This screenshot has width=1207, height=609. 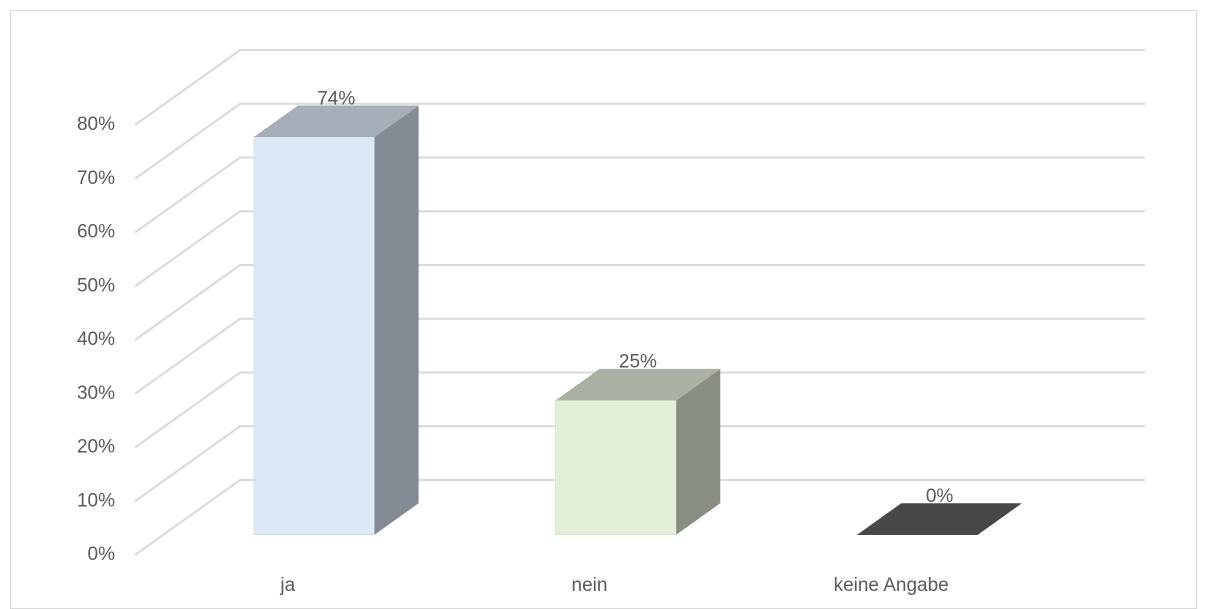 What do you see at coordinates (96, 232) in the screenshot?
I see `y-tick-label: 60%` at bounding box center [96, 232].